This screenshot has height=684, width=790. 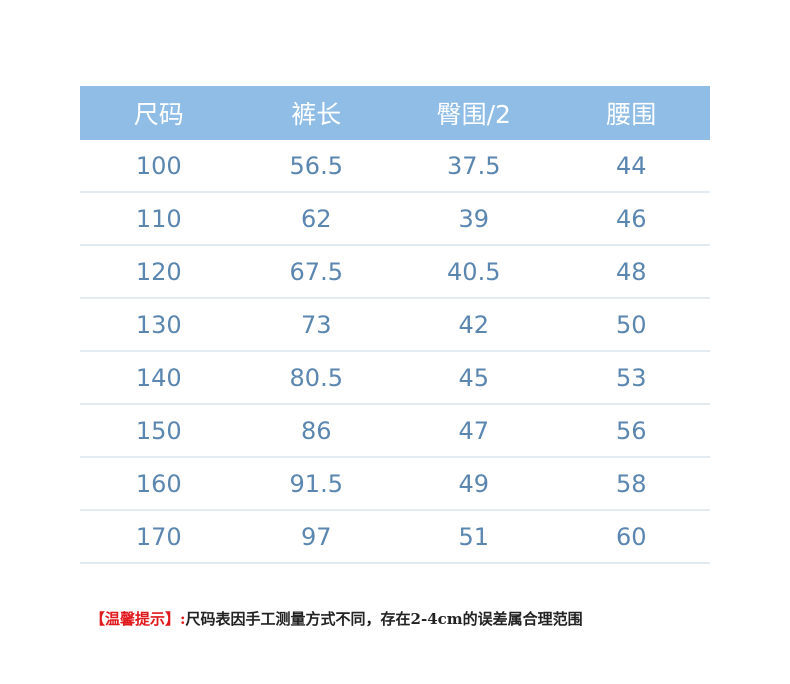 What do you see at coordinates (395, 378) in the screenshot?
I see `table-row: 140 80.5 45 53` at bounding box center [395, 378].